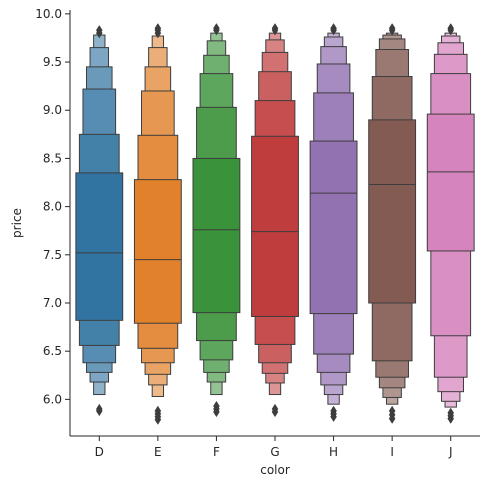 The width and height of the screenshot is (490, 490). Describe the element at coordinates (275, 470) in the screenshot. I see `x-axis-label: color` at that location.